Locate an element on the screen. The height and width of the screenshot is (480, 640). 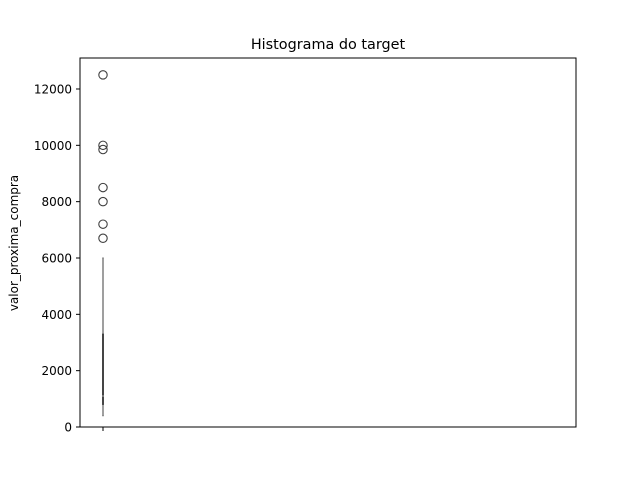
y-axis: 0 2000 4000 6000 8000 10000 12000 is located at coordinates (57, 258).